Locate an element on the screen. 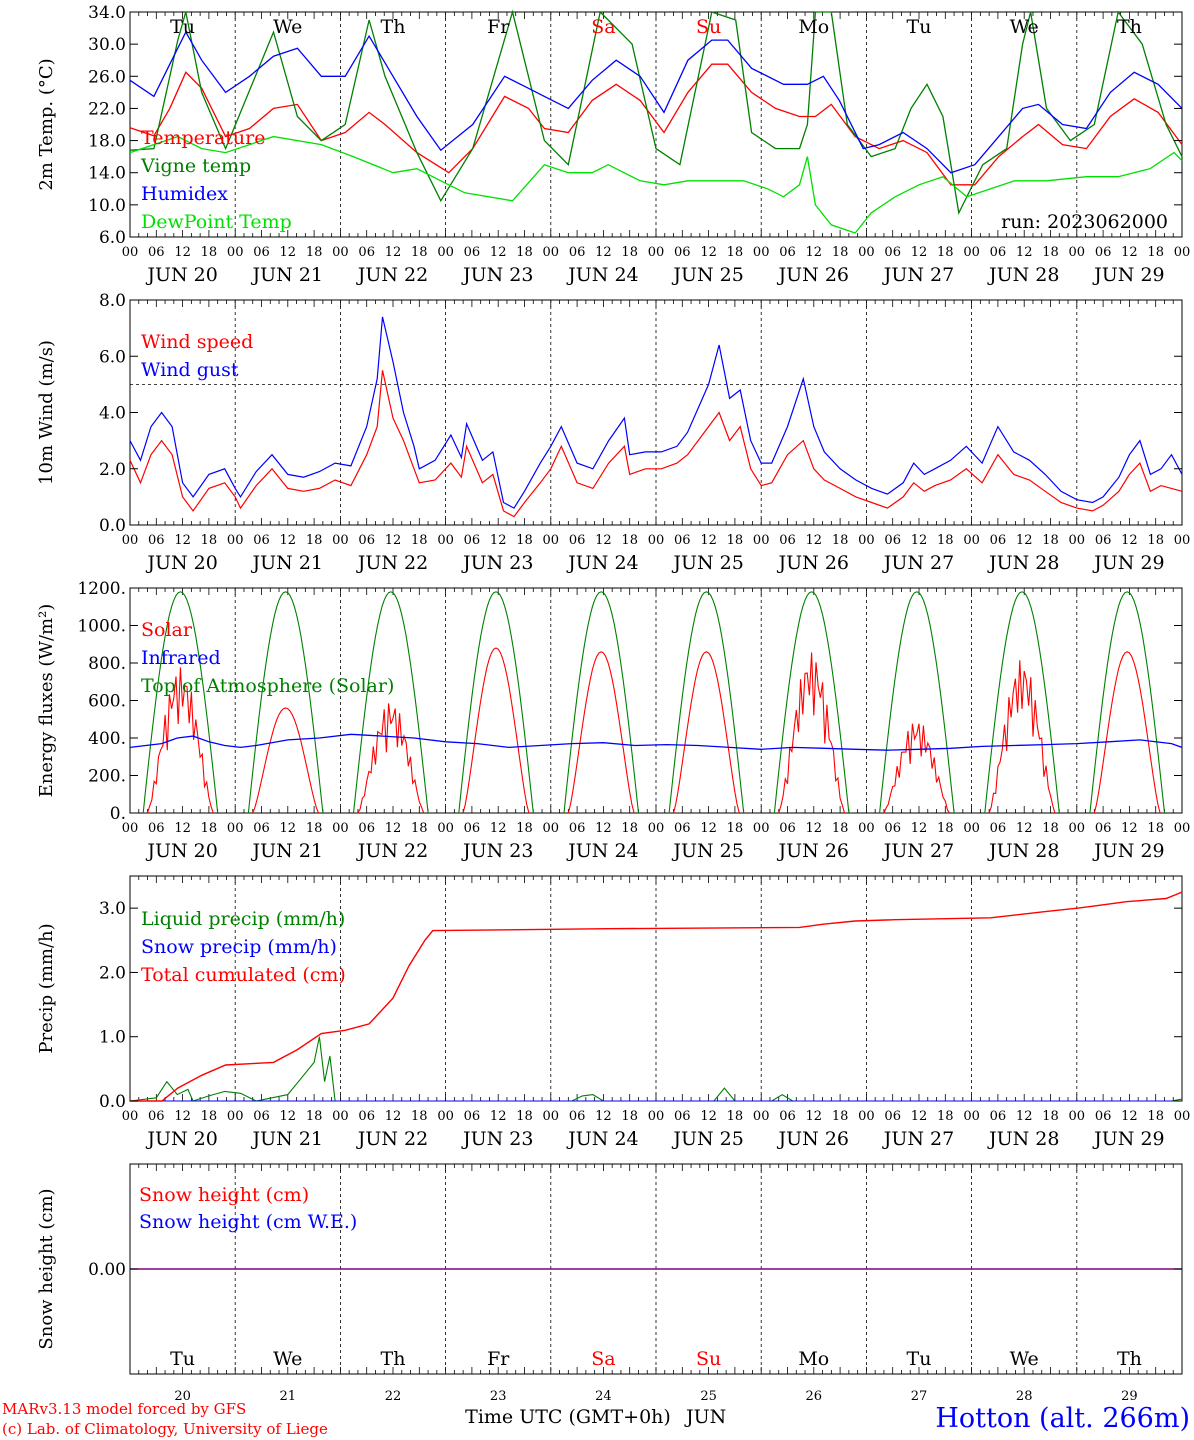 This screenshot has width=1194, height=1440. y-tick-label: 4.0 is located at coordinates (112, 414).